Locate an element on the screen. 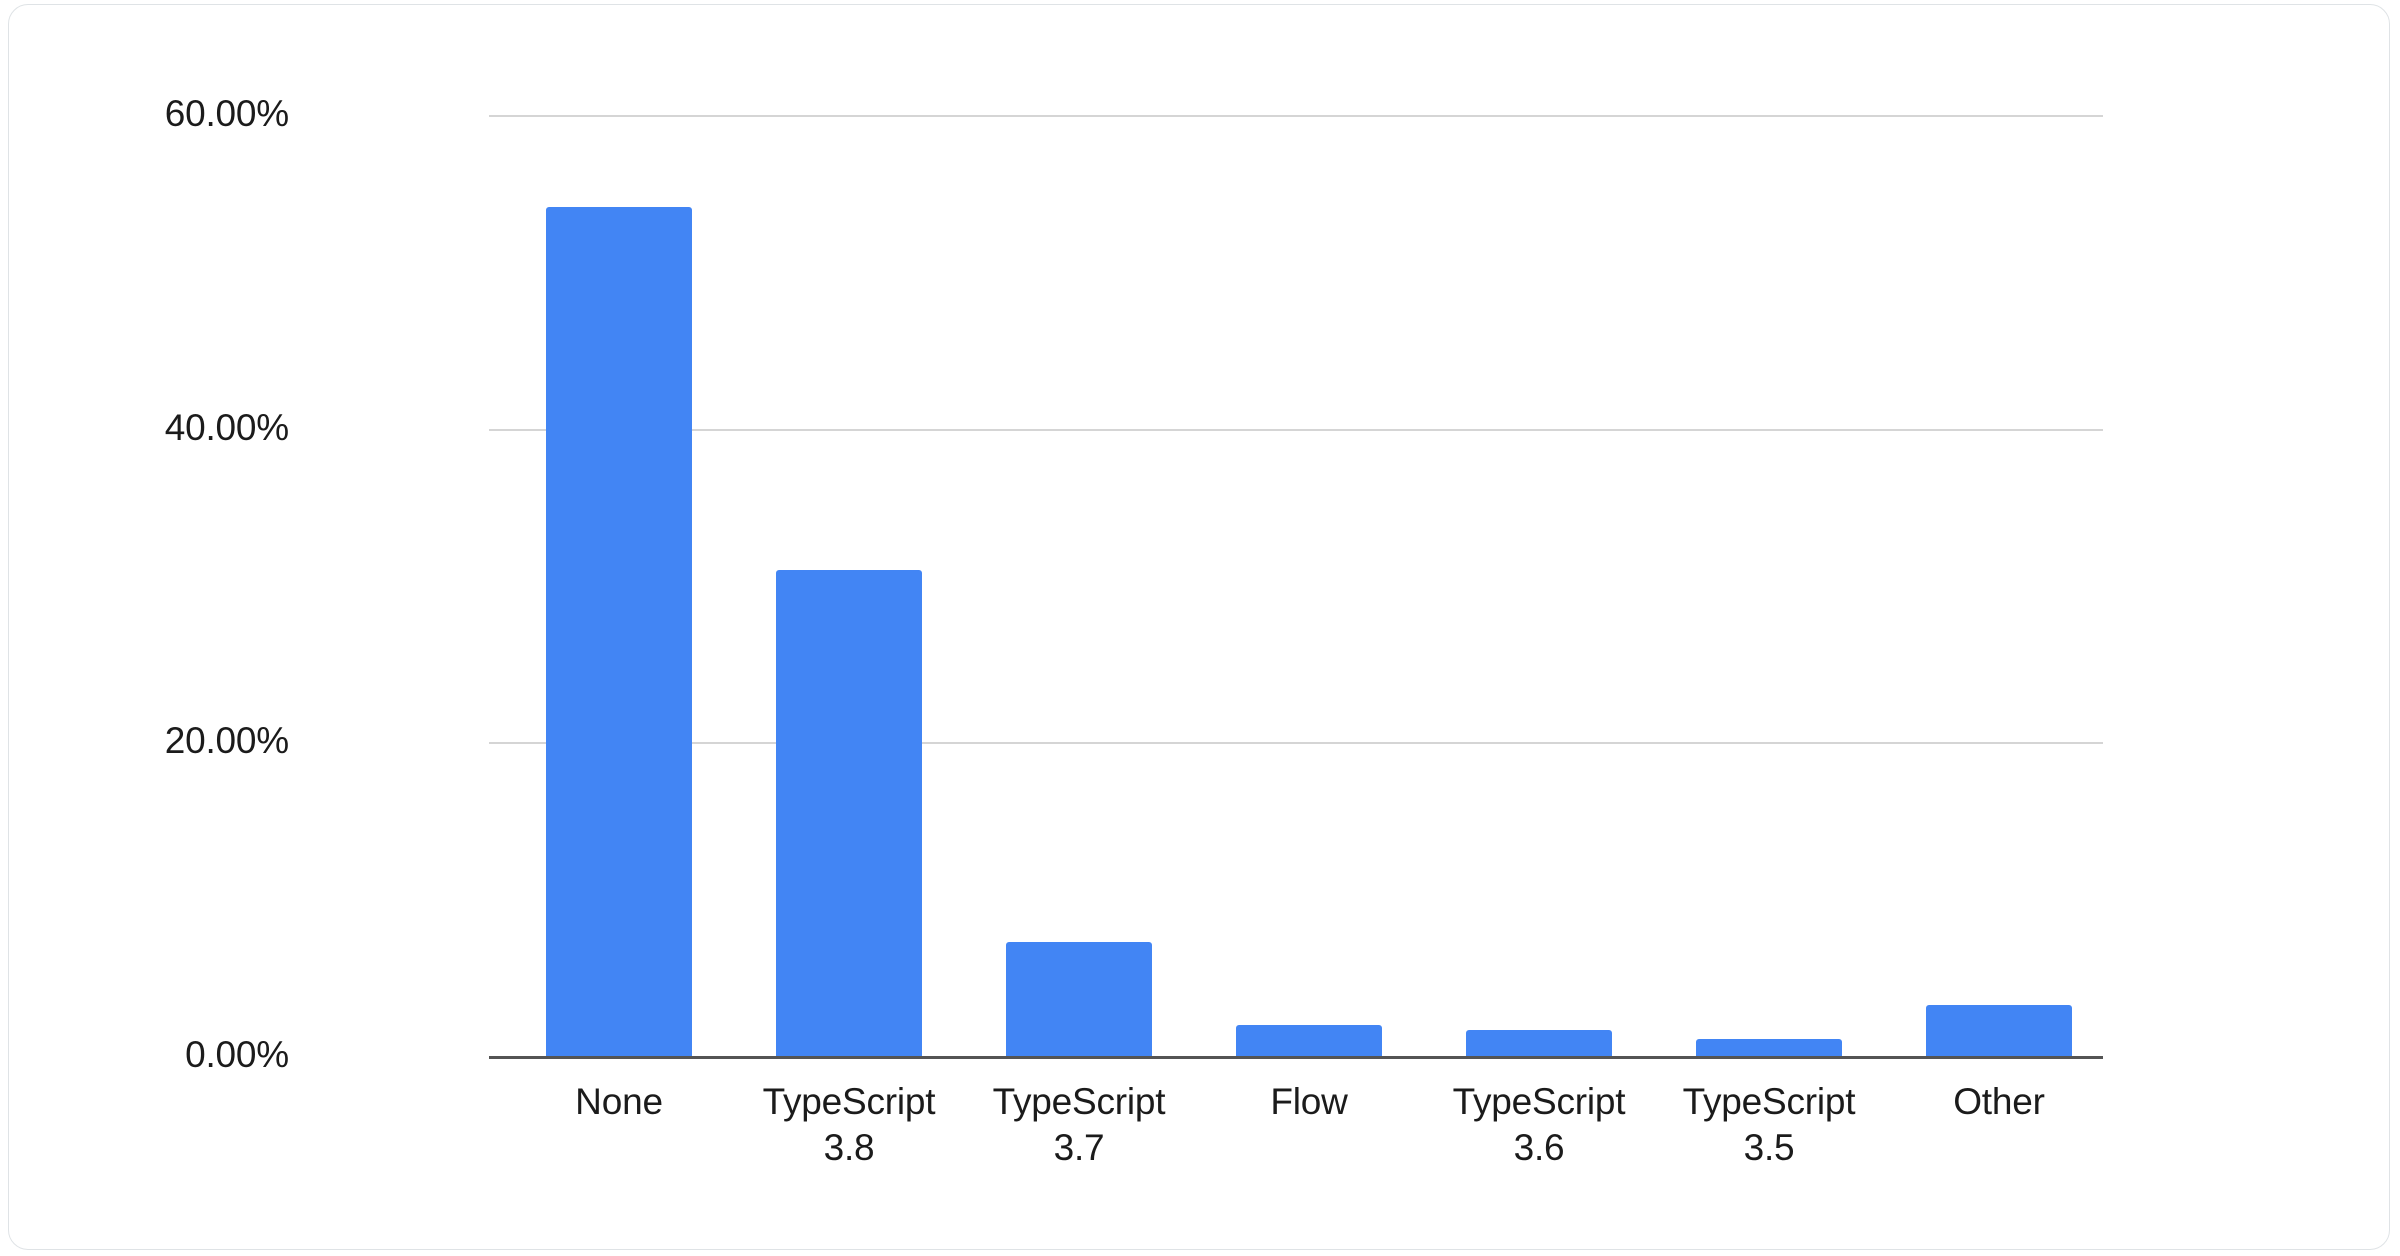 The image size is (2400, 1256). y-axis-tick-label-40: 40.00% is located at coordinates (226, 427).